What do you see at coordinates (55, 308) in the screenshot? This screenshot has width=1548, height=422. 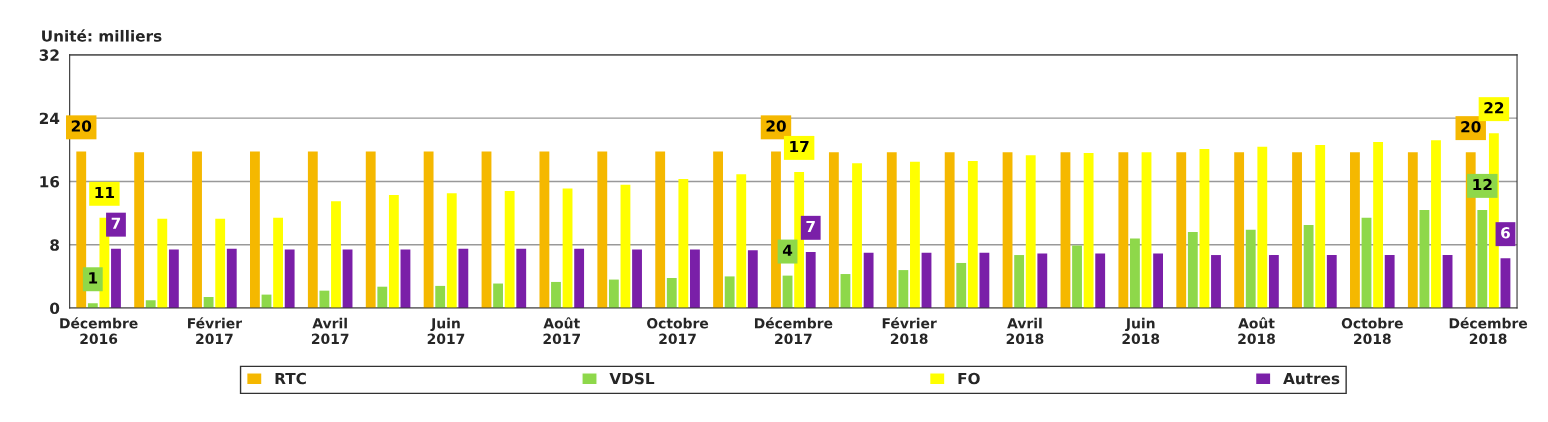 I see `y-tick-label: 0` at bounding box center [55, 308].